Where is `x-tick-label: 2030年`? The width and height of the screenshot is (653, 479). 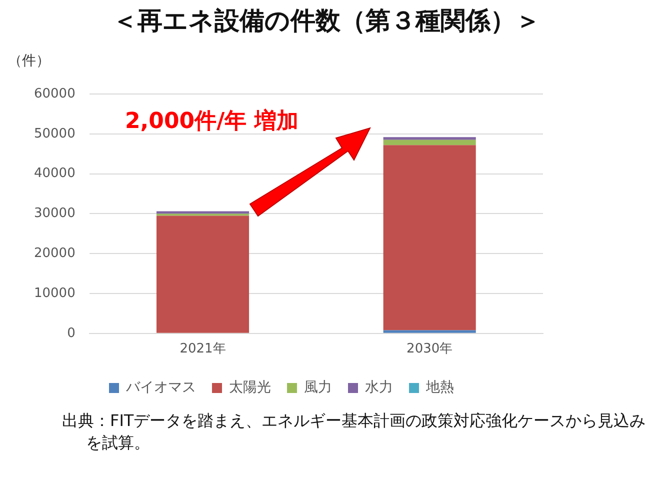 x-tick-label: 2030年 is located at coordinates (429, 349).